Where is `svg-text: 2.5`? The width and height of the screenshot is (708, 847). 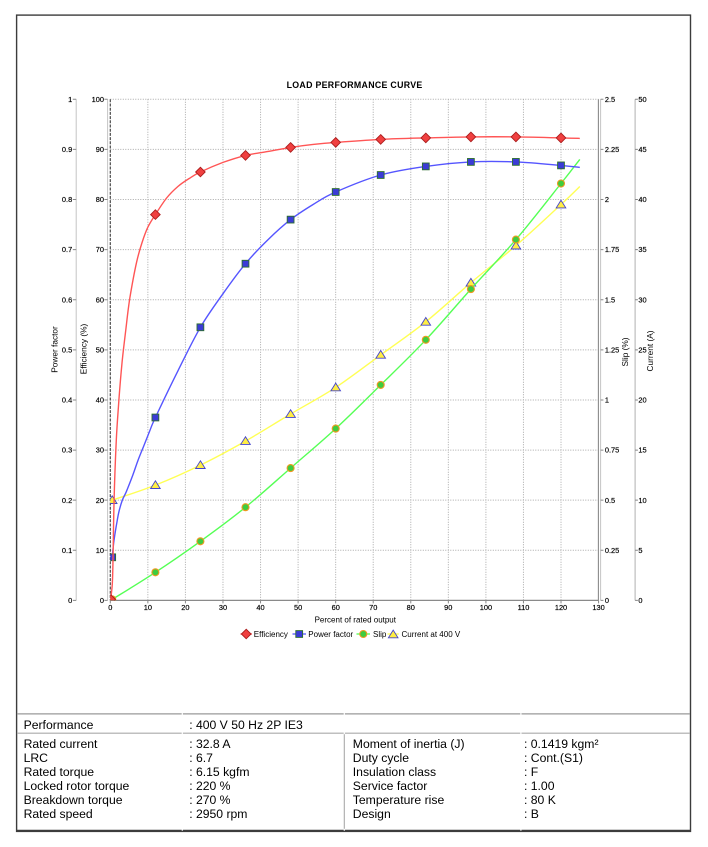
svg-text: 2.5 is located at coordinates (610, 99).